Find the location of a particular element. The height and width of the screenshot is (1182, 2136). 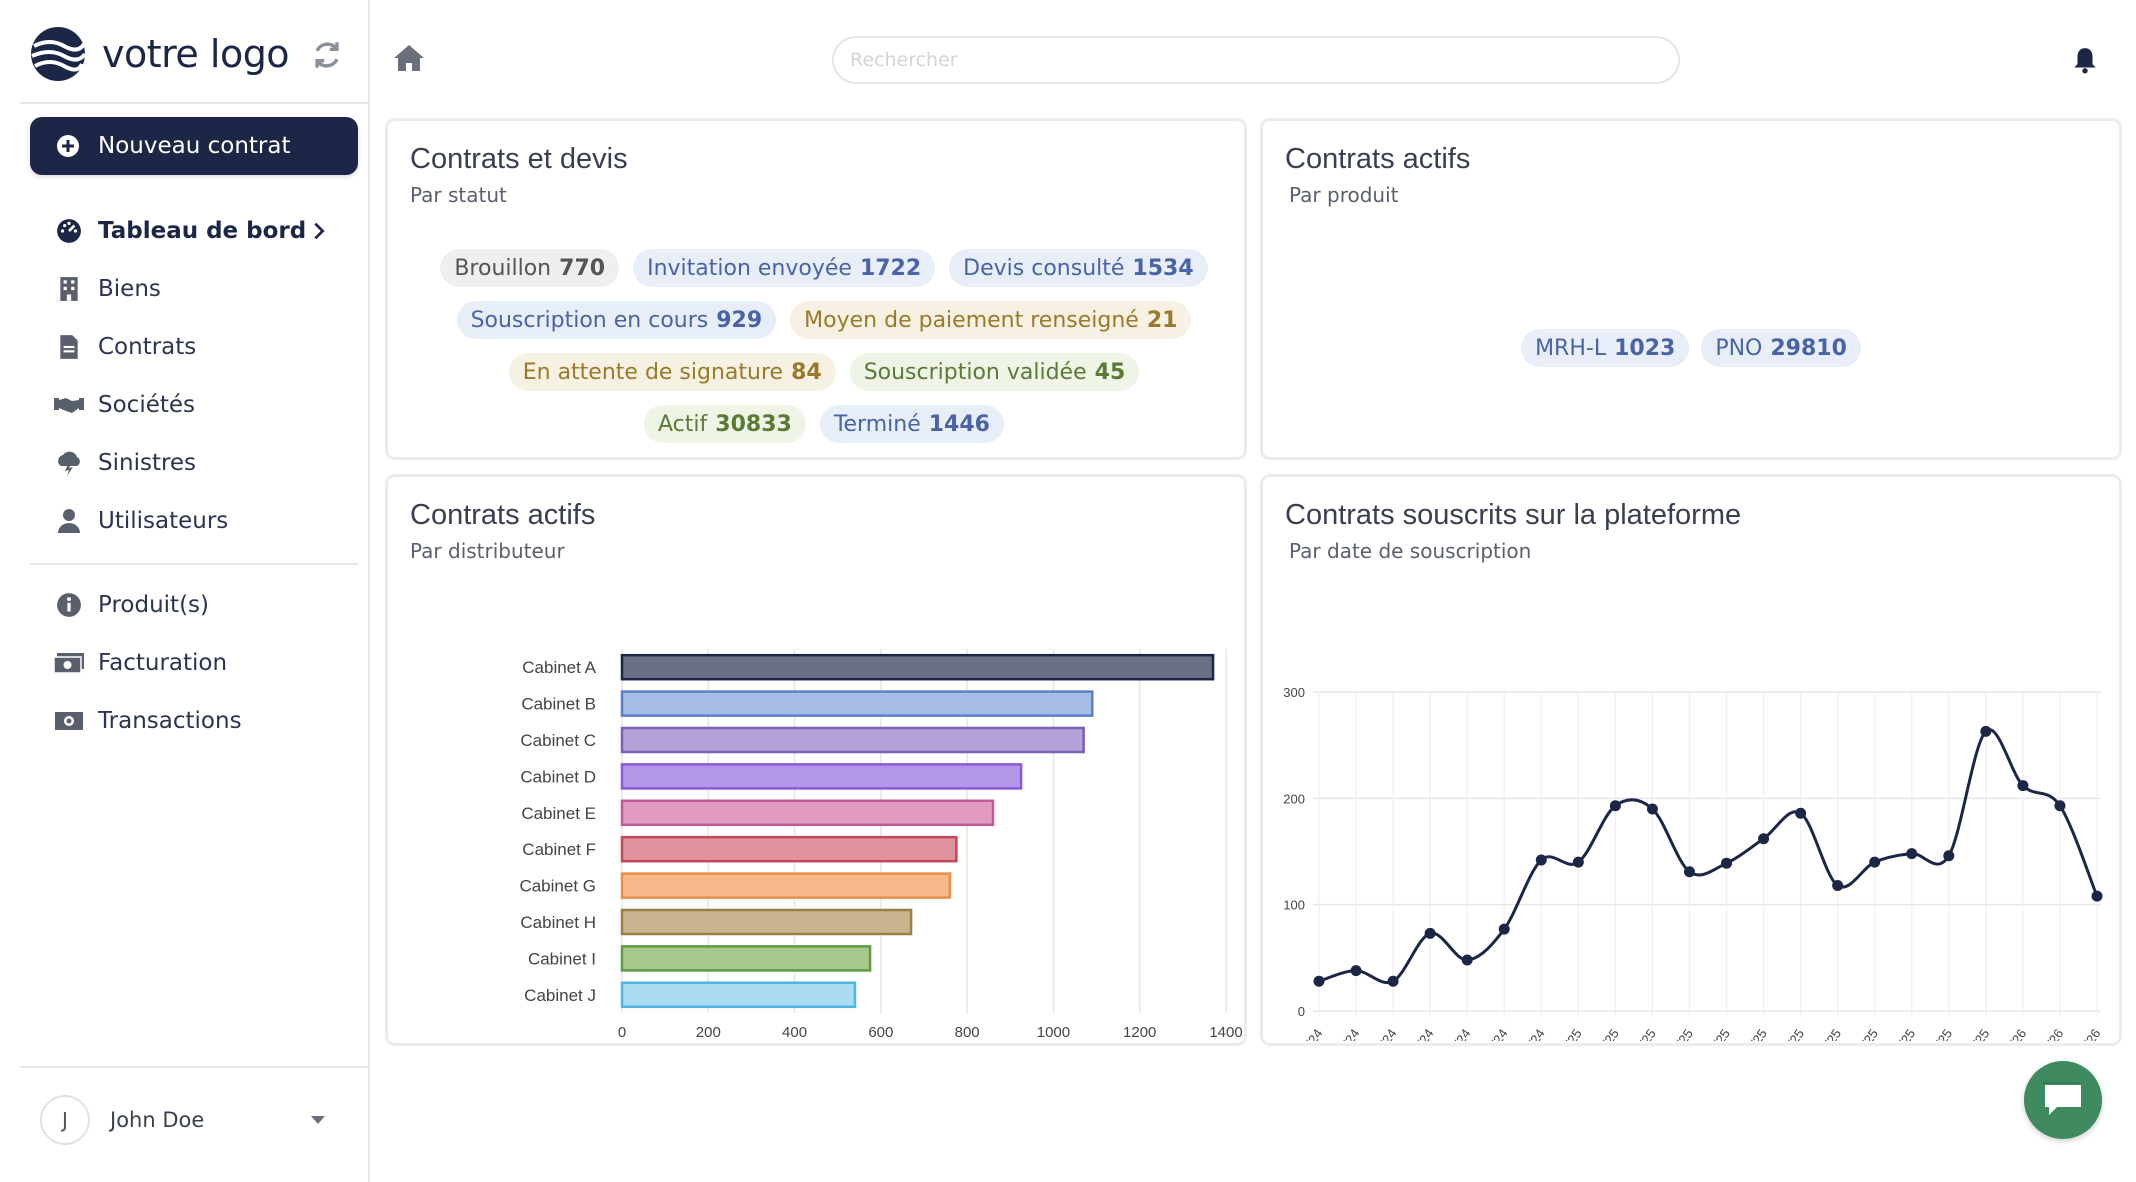

card-title: Contrats et devis is located at coordinates (519, 159).